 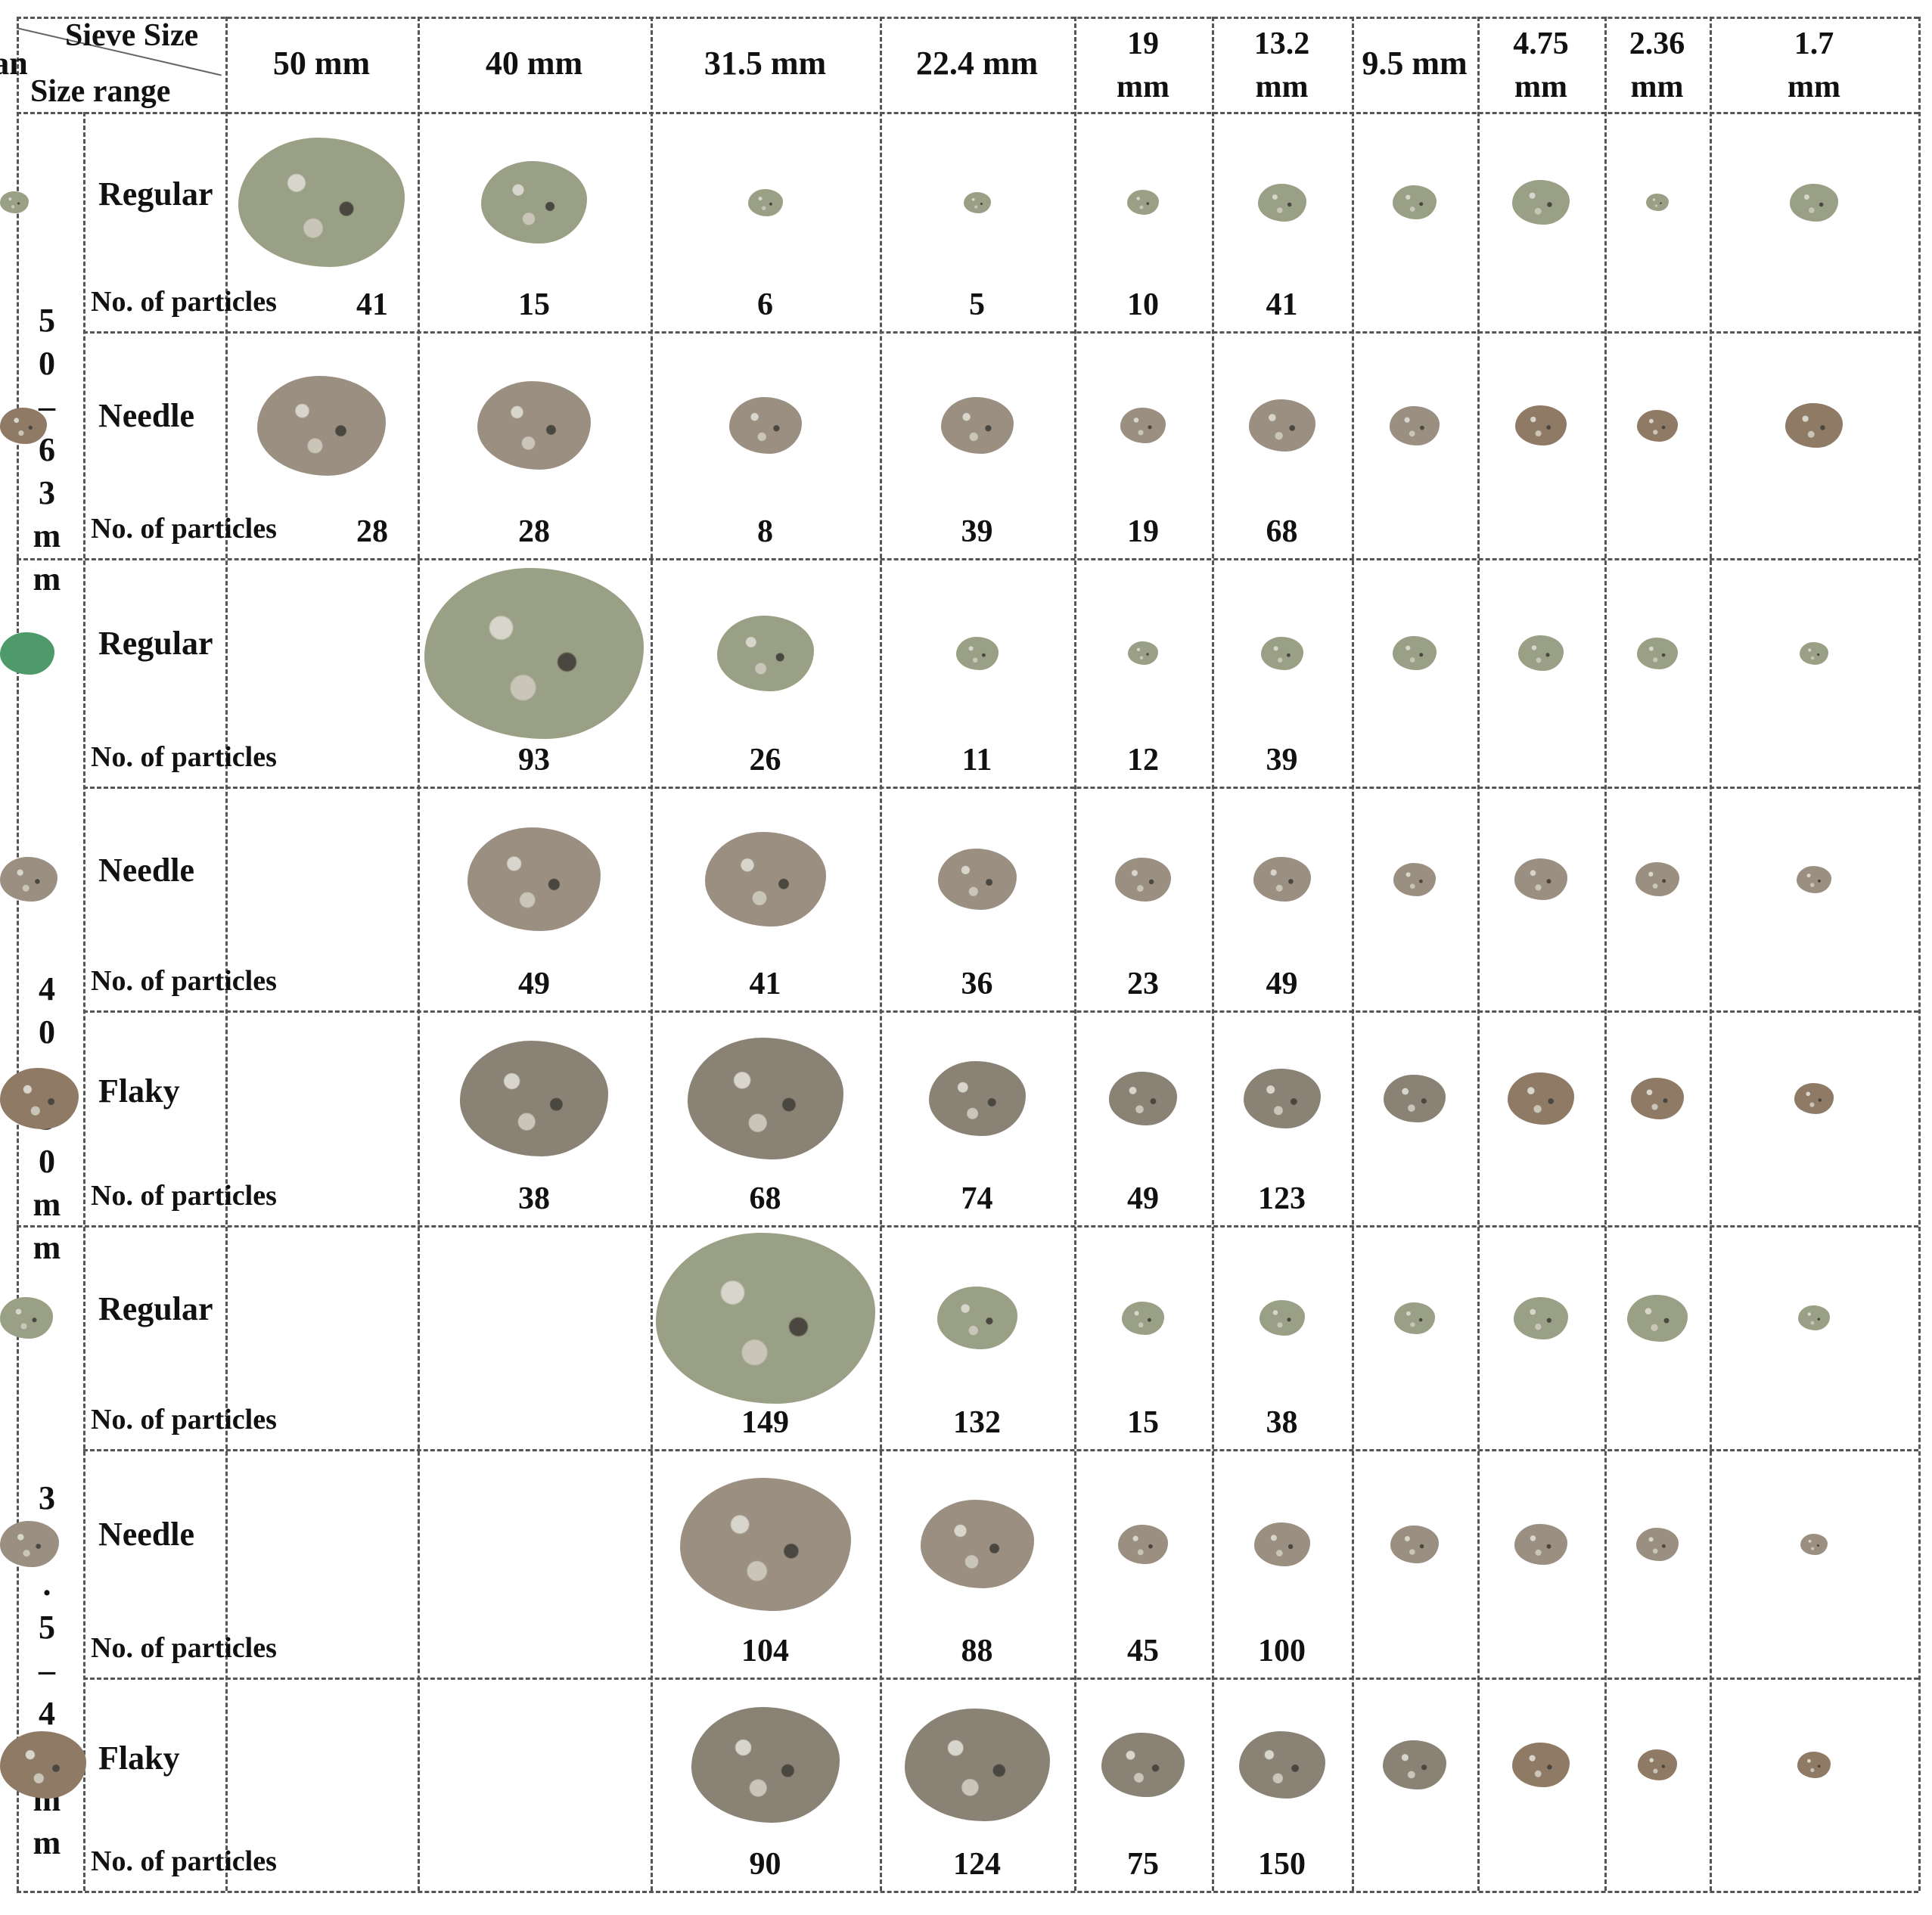 I want to click on sieve-header: 9.5 mm, so click(x=1415, y=63).